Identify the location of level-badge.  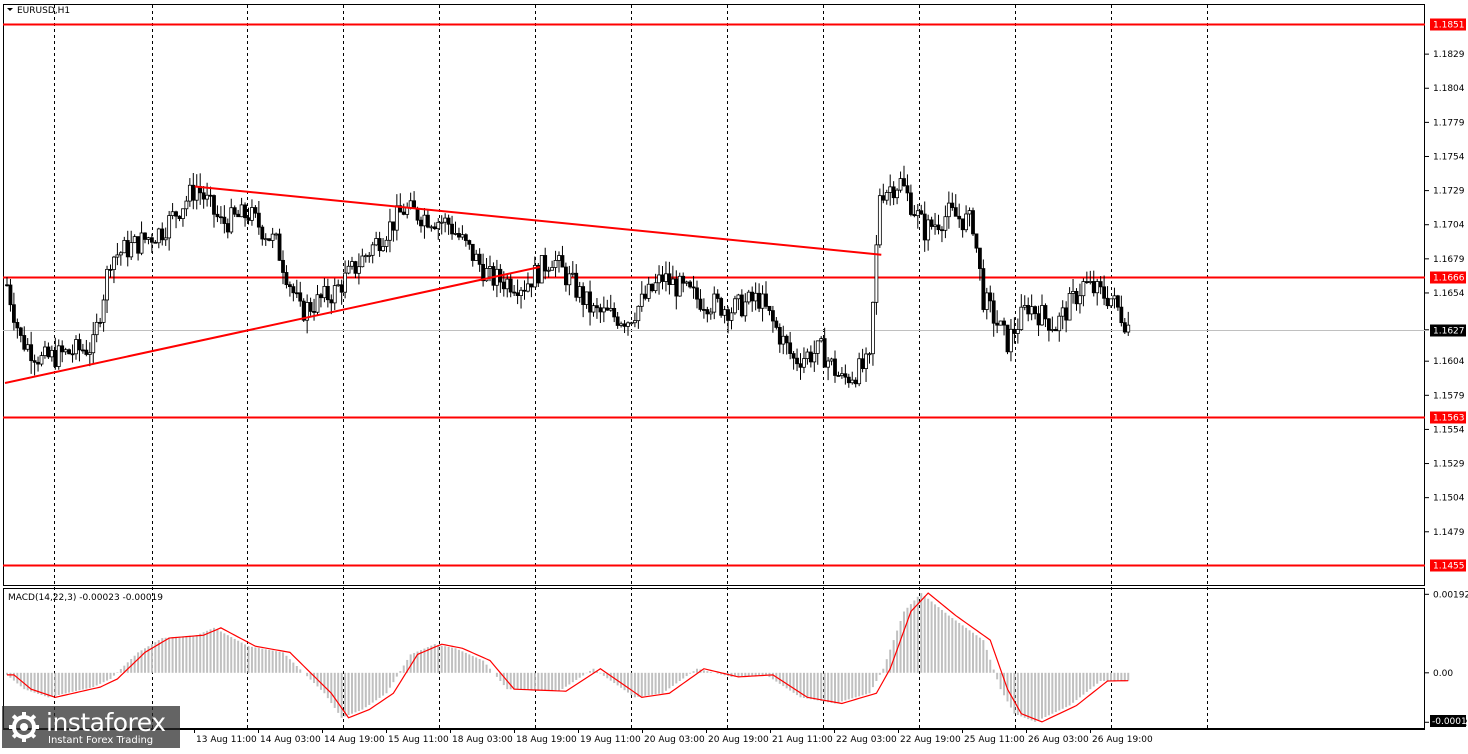
(1448, 565).